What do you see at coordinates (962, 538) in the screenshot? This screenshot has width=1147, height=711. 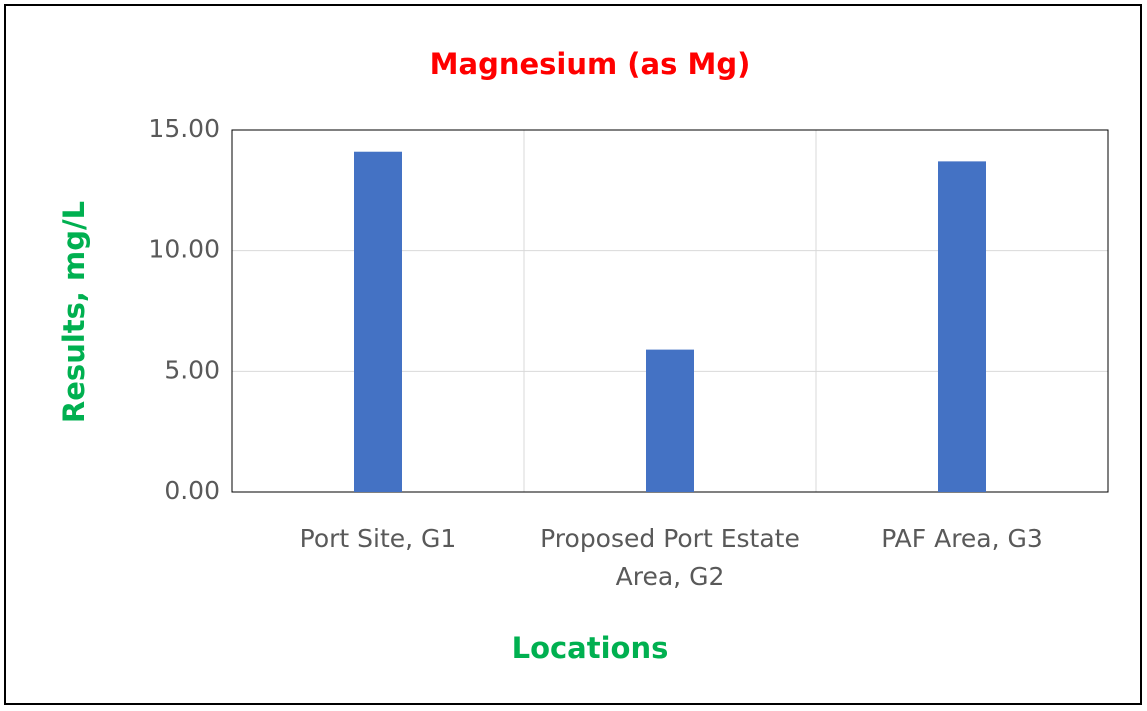 I see `x-tick-label: PAF Area, G3` at bounding box center [962, 538].